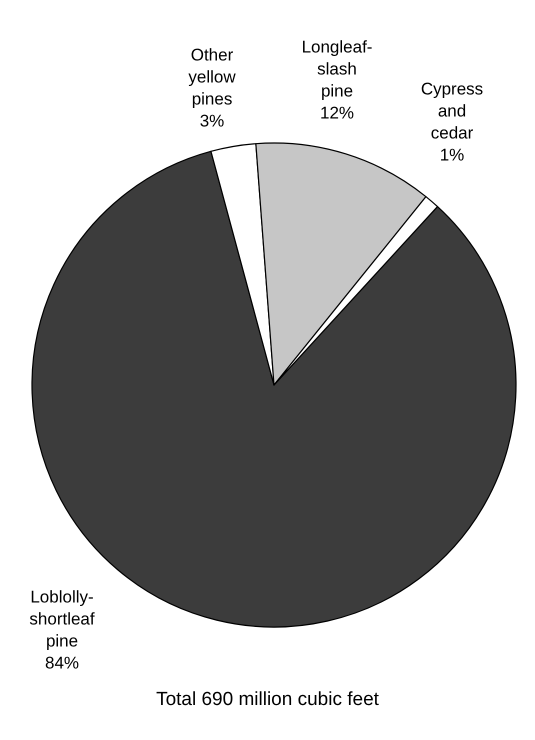 The height and width of the screenshot is (740, 535). What do you see at coordinates (337, 69) in the screenshot?
I see `slice-label: Longleaf-slash pine` at bounding box center [337, 69].